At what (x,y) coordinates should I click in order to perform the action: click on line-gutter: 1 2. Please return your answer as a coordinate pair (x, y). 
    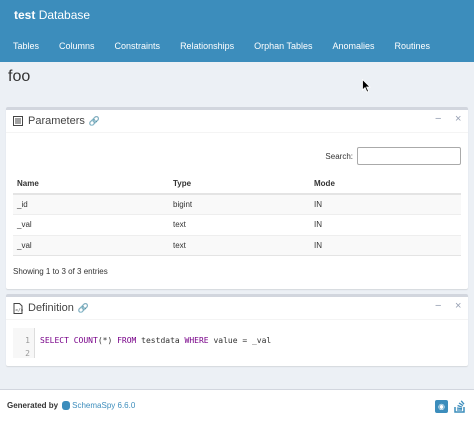
    Looking at the image, I should click on (24, 343).